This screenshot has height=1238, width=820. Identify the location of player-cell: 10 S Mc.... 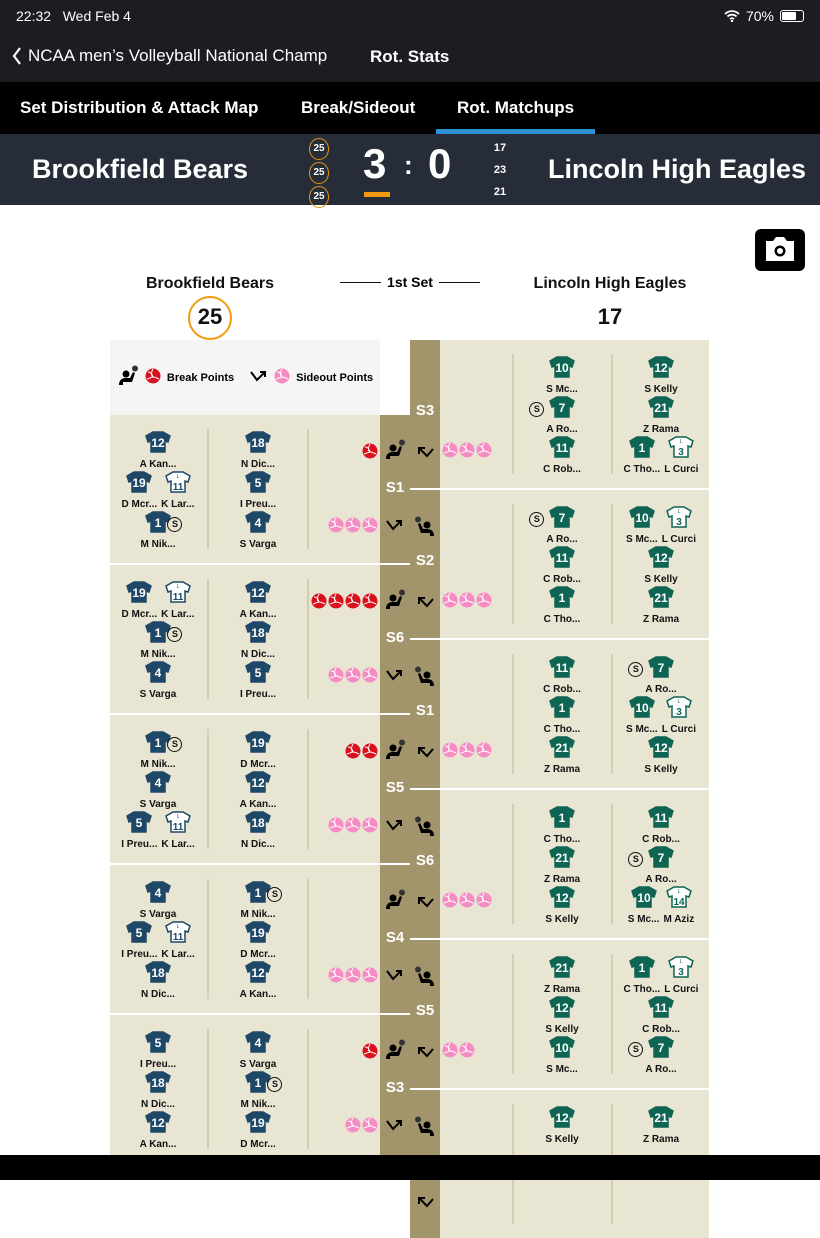
(562, 1055).